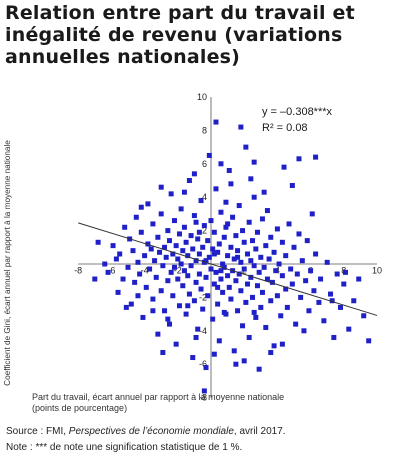 The image size is (400, 459). Describe the element at coordinates (178, 270) in the screenshot. I see `x-tick-label: -2` at that location.